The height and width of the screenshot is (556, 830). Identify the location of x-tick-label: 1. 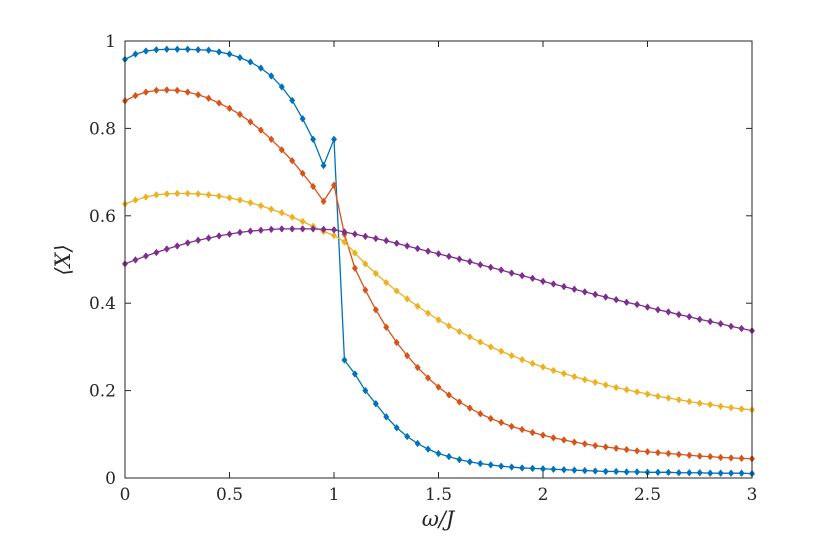
(334, 495).